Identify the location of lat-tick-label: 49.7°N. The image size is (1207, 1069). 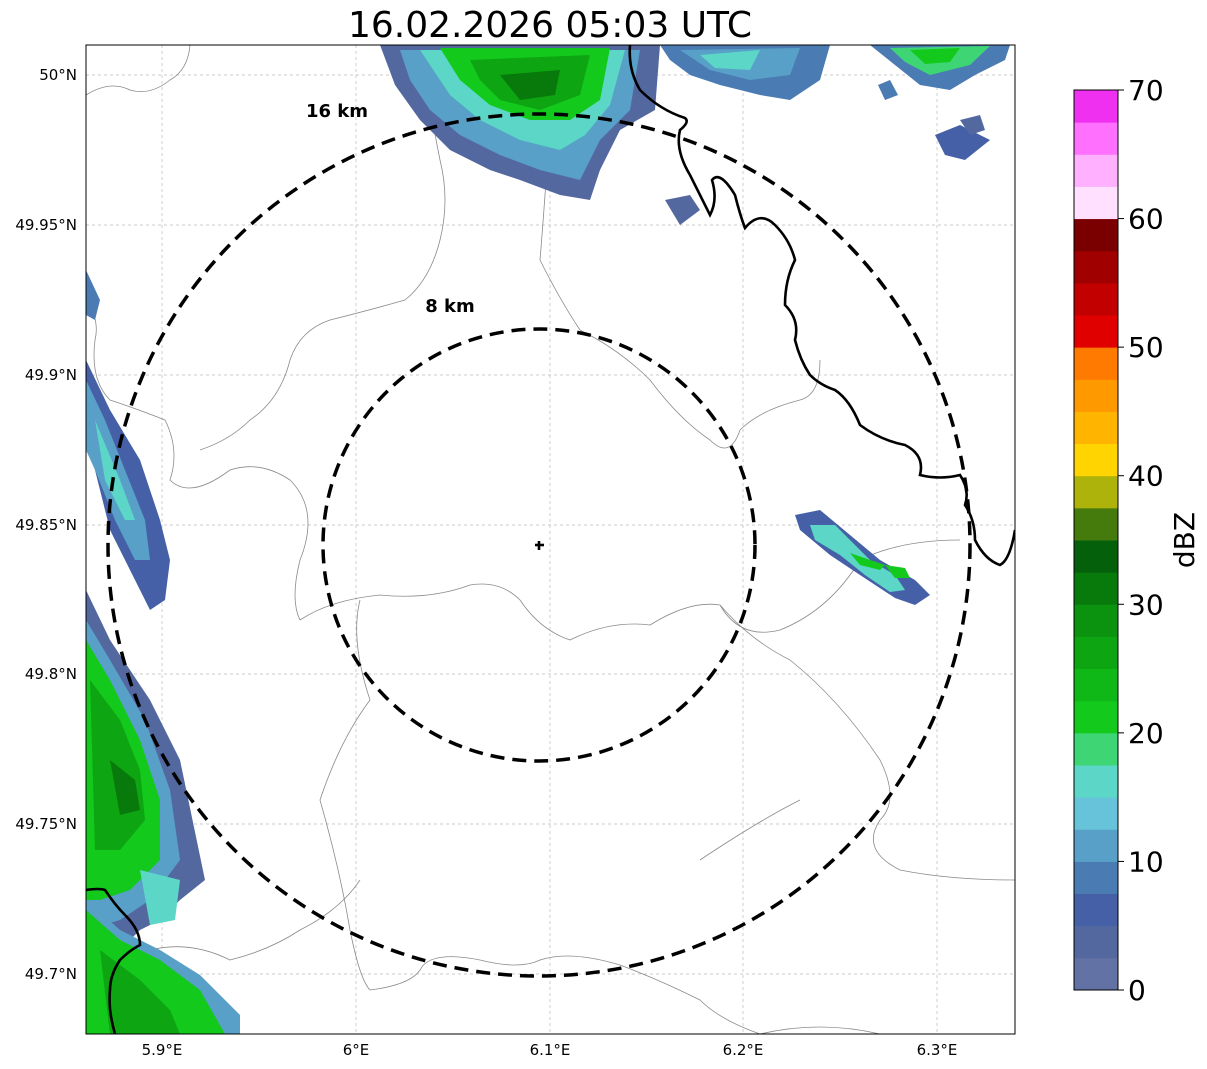
(51, 974).